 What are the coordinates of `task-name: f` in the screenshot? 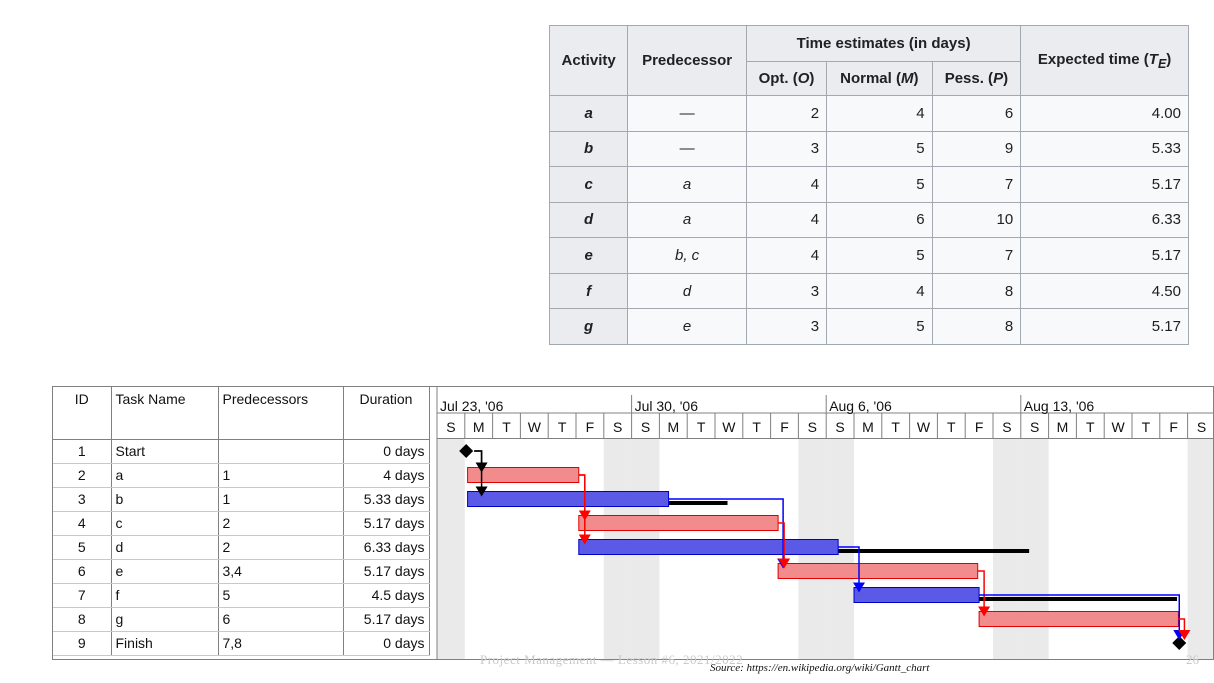 It's located at (165, 595).